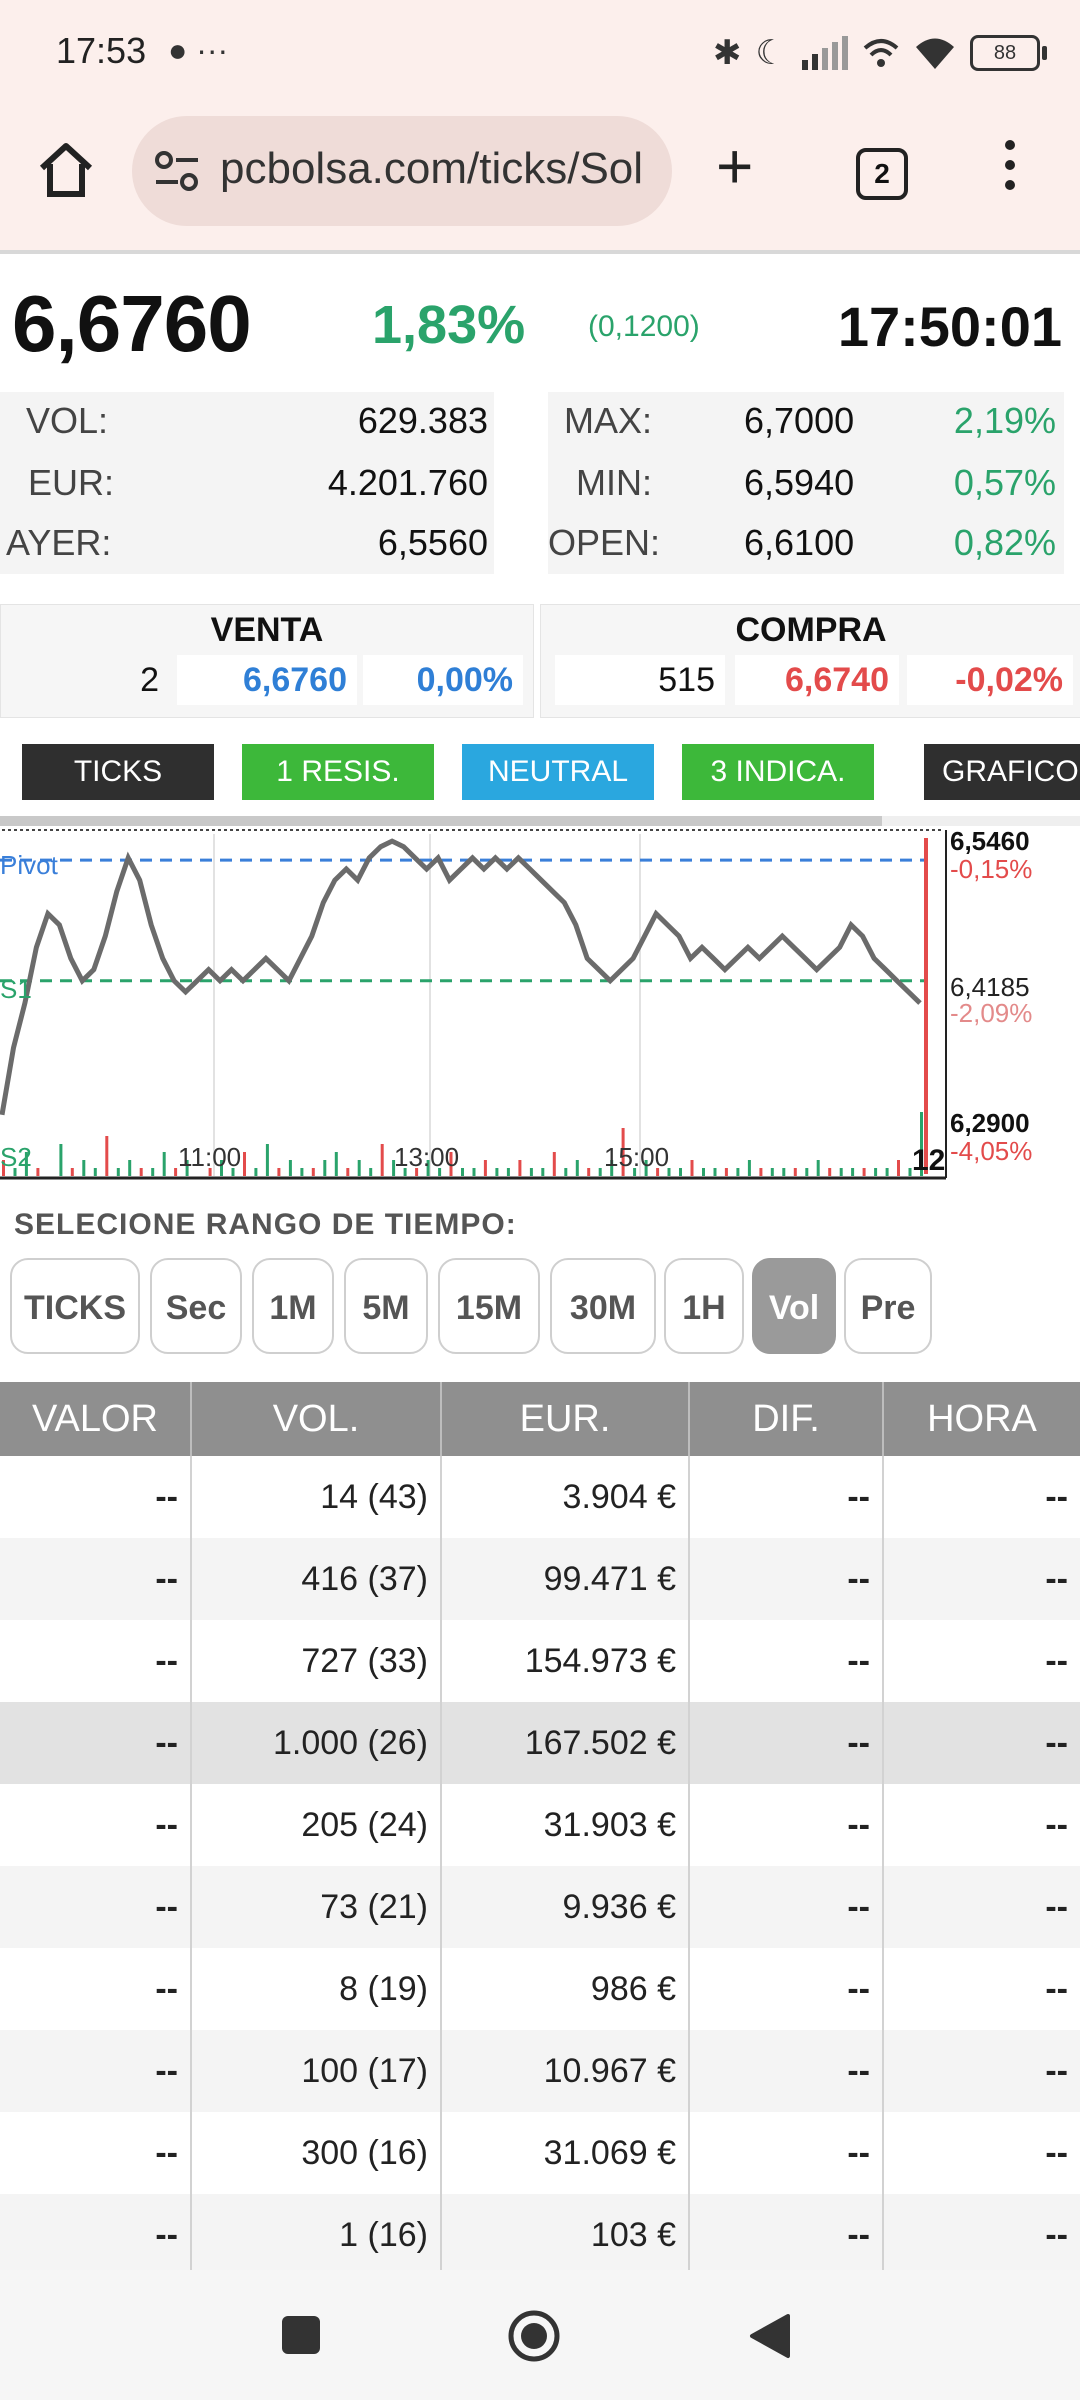  I want to click on stat-row-ayer: AYER: 6,5560, so click(247, 552).